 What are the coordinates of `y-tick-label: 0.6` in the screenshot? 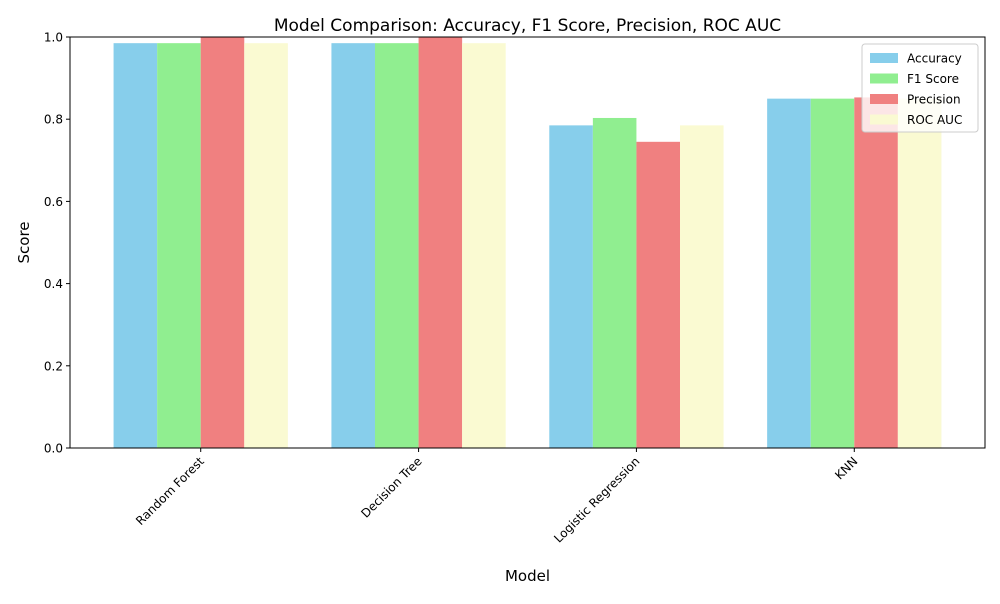 It's located at (53, 202).